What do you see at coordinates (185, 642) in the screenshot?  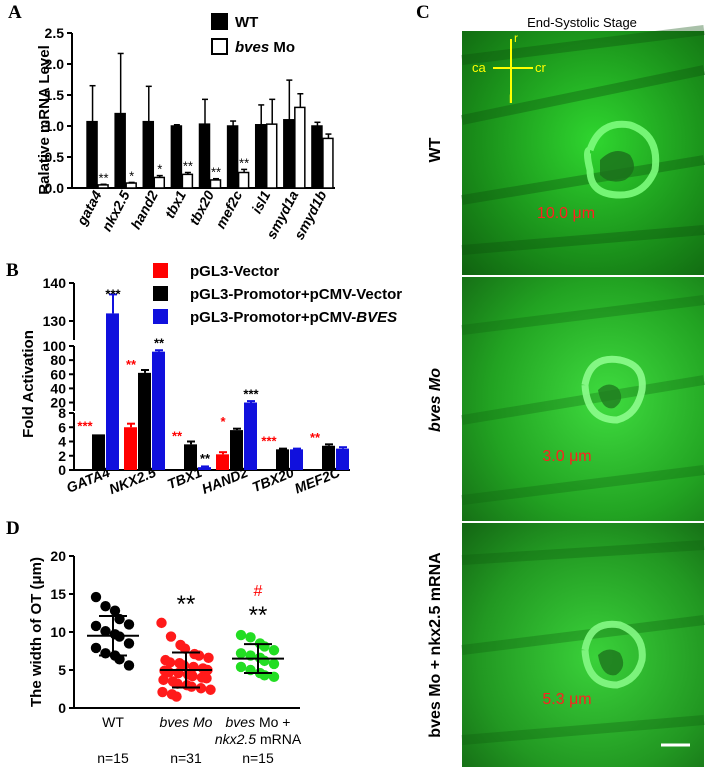 I see `chart-points: ** # **` at bounding box center [185, 642].